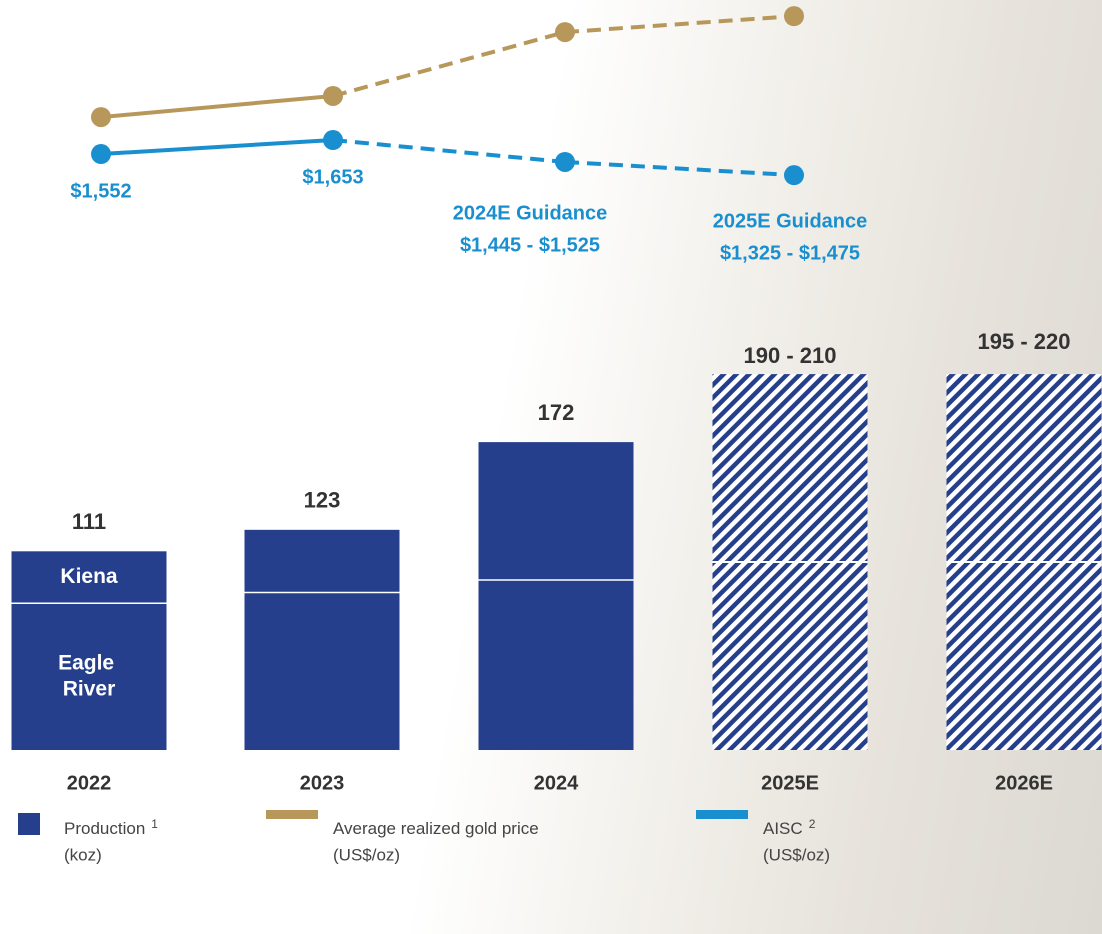 Image resolution: width=1102 pixels, height=934 pixels. I want to click on legend-label: Average realized gold price, so click(436, 828).